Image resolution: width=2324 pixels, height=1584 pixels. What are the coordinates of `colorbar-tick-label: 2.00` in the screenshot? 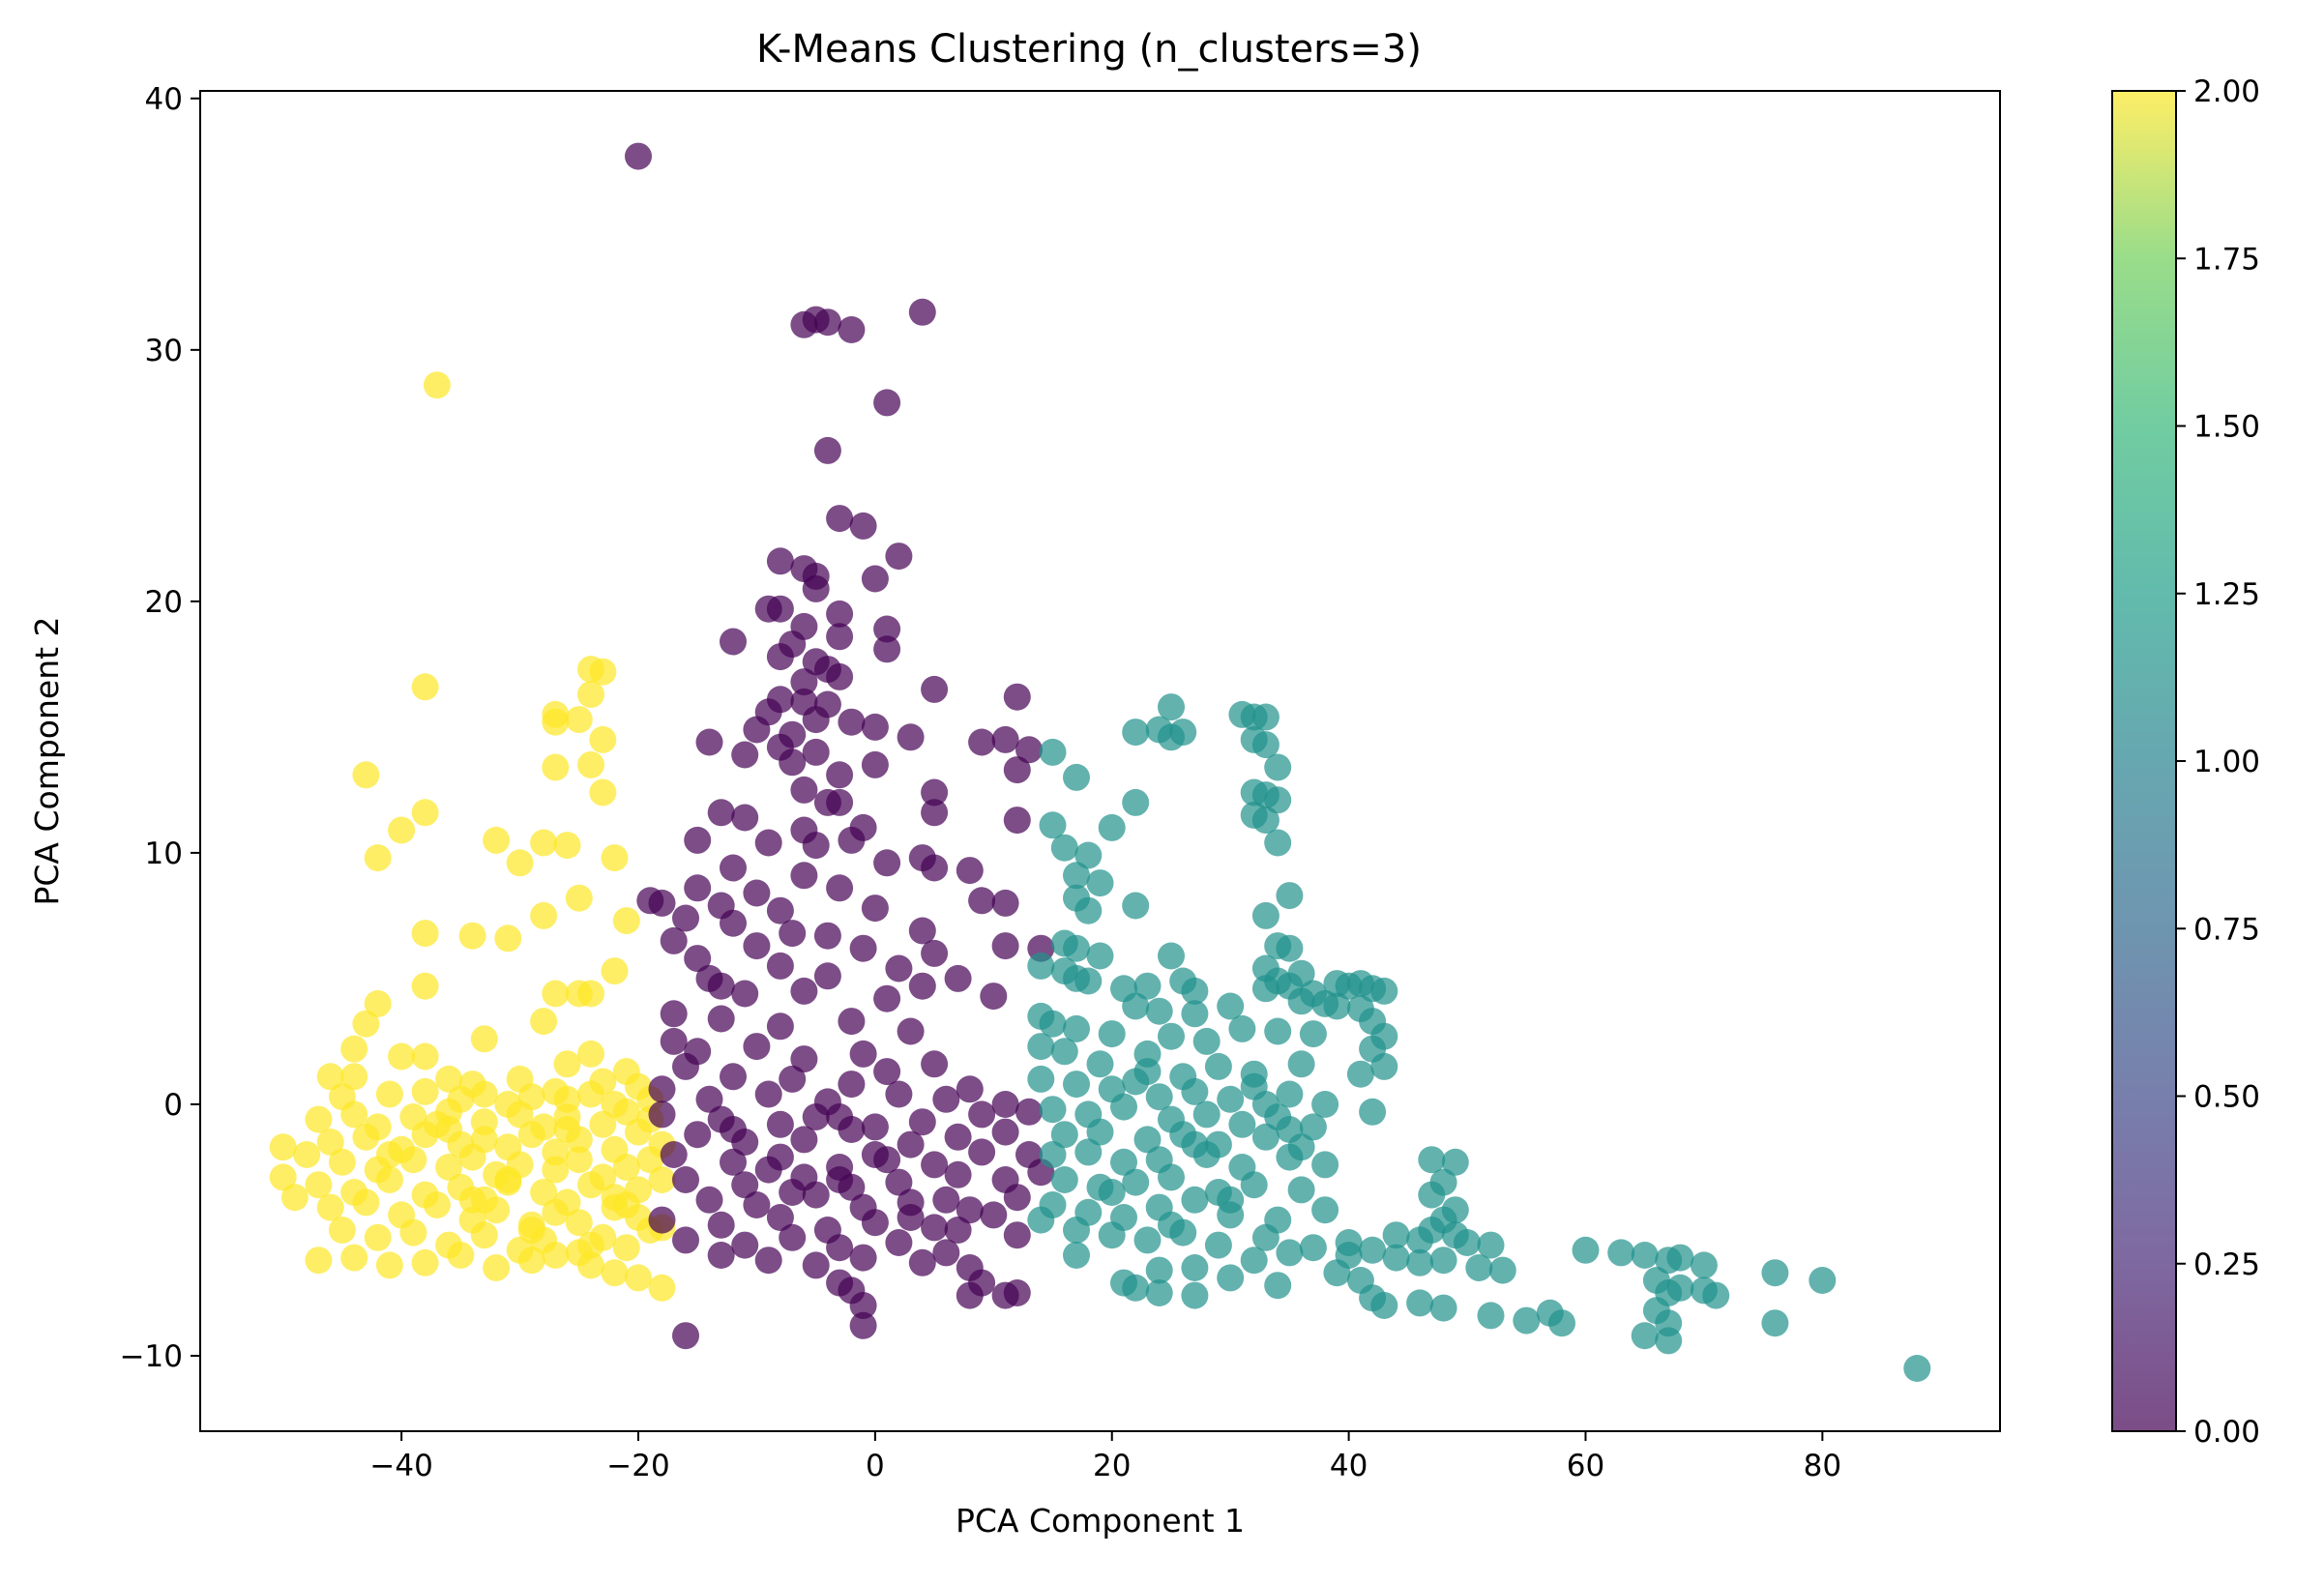 It's located at (2226, 91).